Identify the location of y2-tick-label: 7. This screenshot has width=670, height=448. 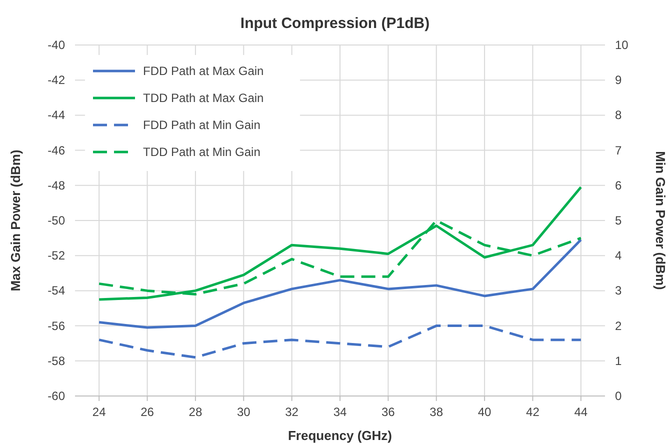
(618, 150).